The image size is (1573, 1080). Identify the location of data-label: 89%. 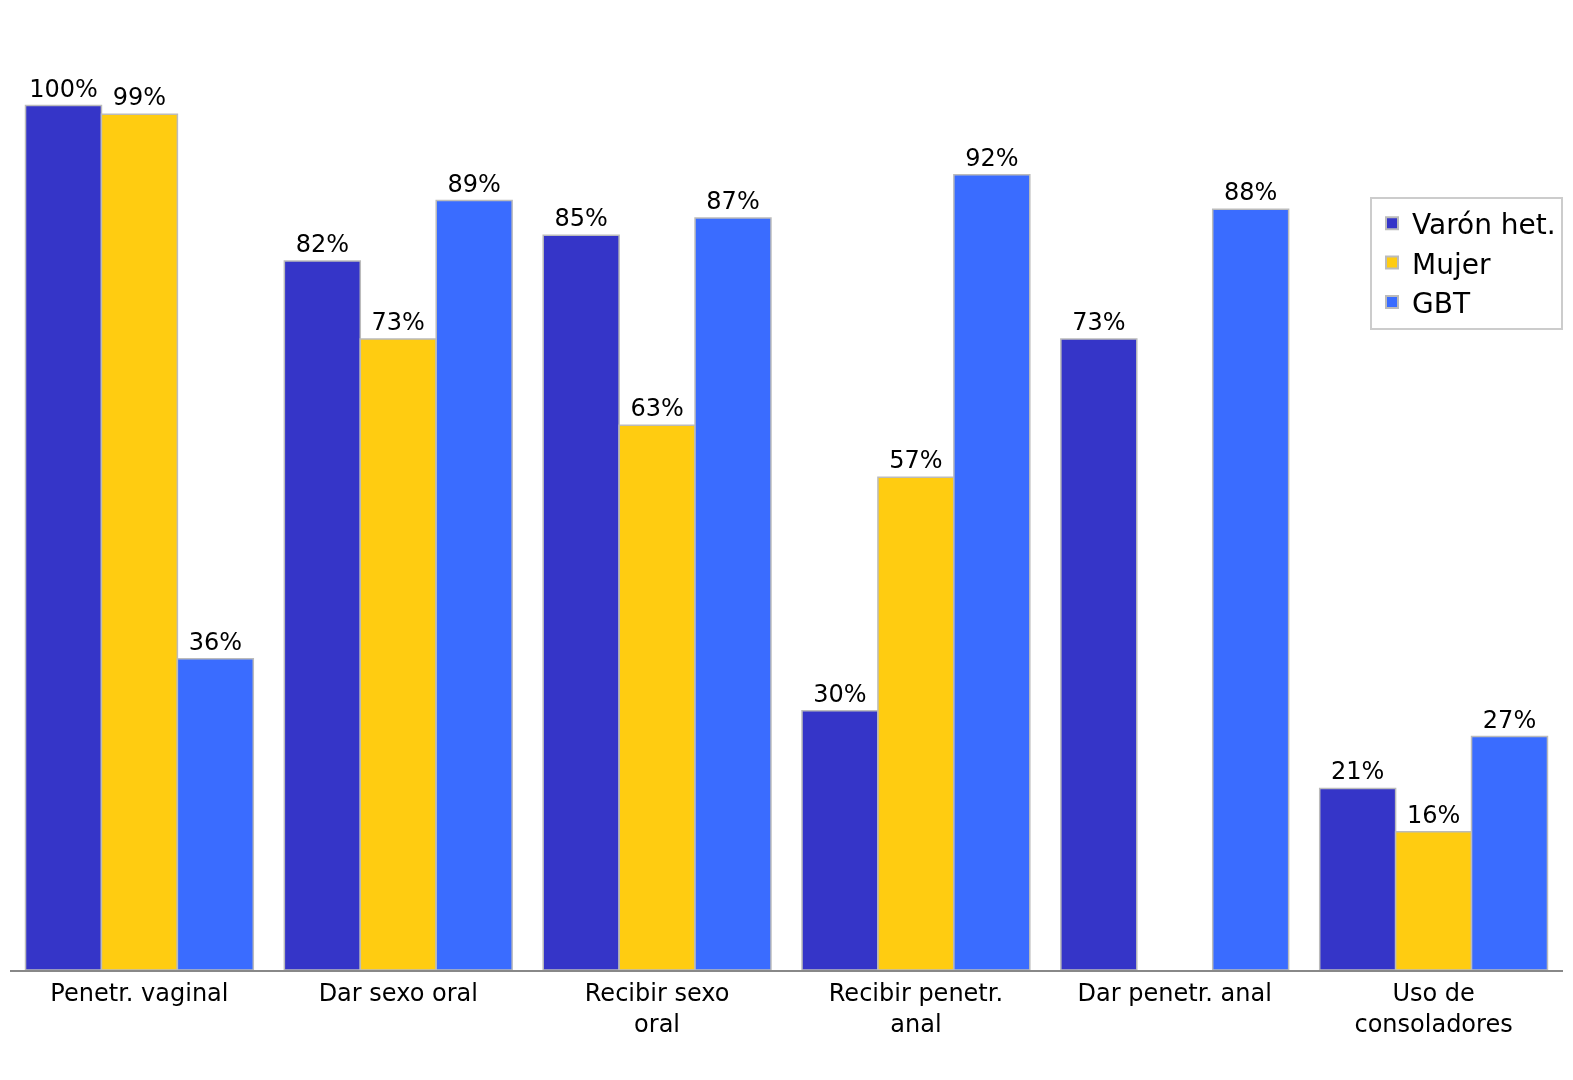
(474, 183).